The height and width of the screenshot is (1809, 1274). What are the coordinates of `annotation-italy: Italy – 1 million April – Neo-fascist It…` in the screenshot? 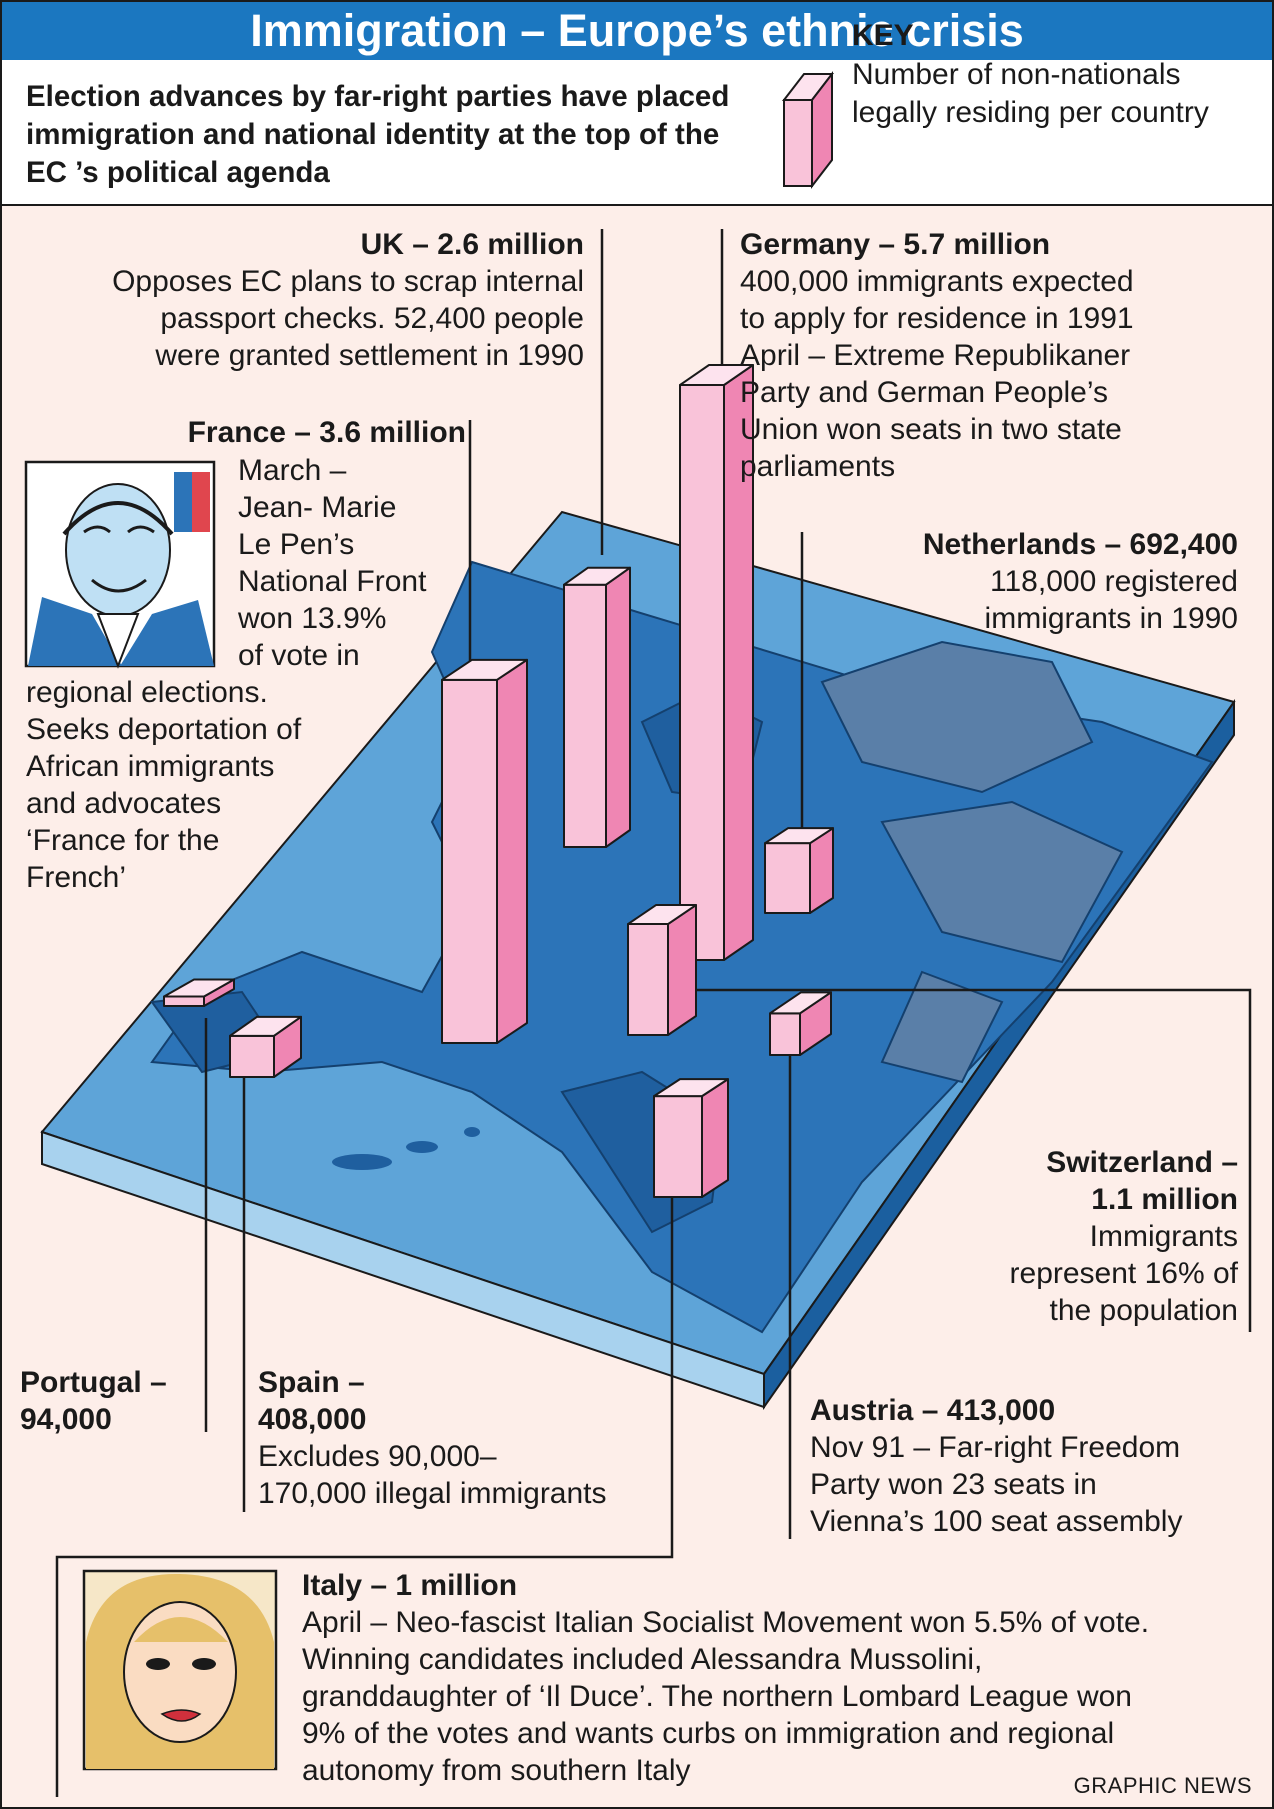 It's located at (782, 1678).